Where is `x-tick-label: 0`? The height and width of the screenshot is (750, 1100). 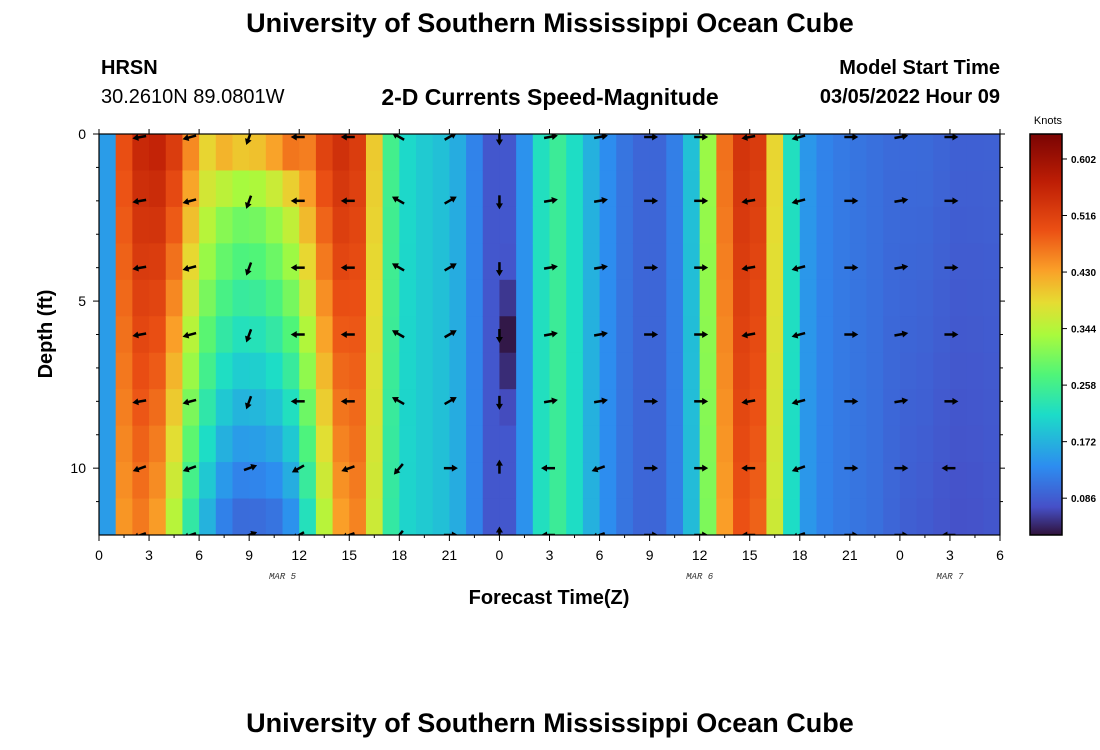
x-tick-label: 0 is located at coordinates (99, 555).